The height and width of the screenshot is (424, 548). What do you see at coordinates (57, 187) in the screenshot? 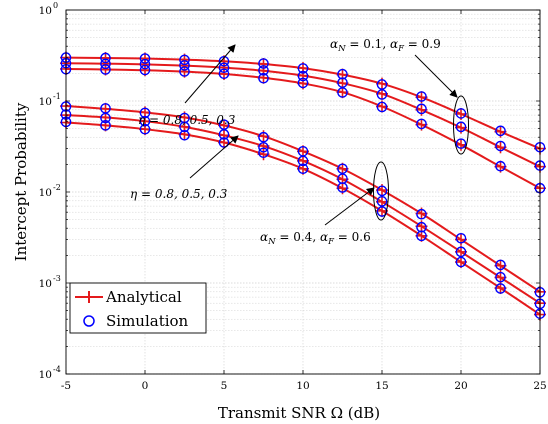
I see `y-tick-label-exp-2: -2` at bounding box center [57, 187].